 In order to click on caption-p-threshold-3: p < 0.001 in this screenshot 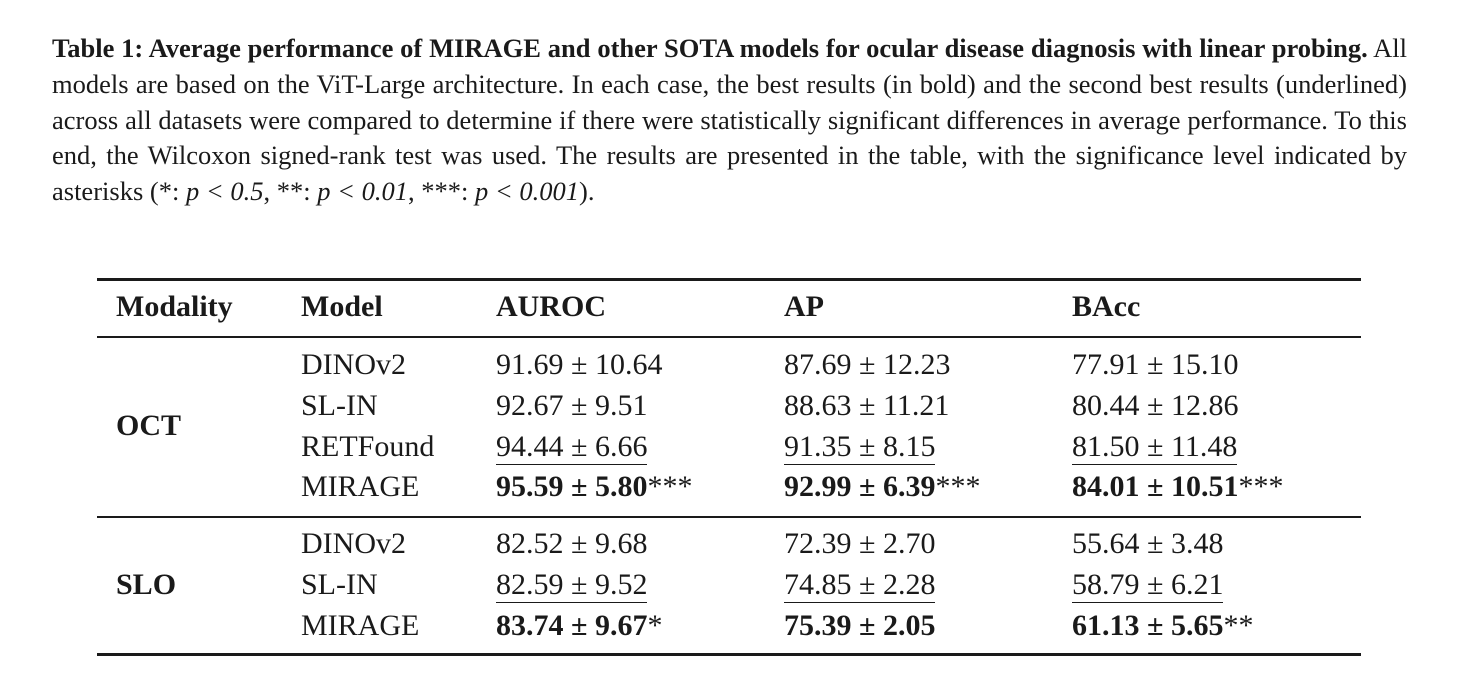, I will do `click(526, 191)`.